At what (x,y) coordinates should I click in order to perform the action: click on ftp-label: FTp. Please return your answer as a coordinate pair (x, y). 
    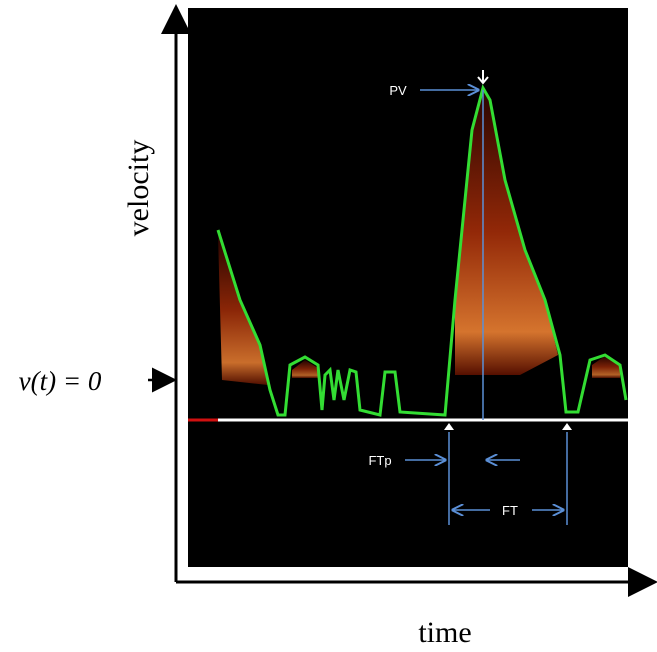
    Looking at the image, I should click on (379, 460).